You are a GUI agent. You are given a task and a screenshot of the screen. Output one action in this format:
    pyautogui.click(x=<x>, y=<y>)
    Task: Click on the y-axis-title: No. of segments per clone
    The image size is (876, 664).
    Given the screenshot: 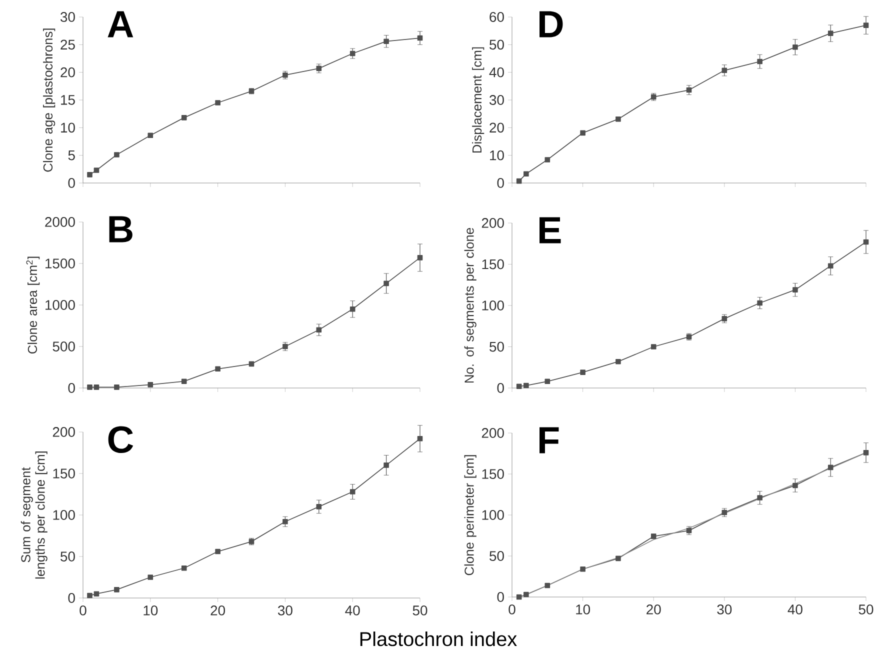 What is the action you would take?
    pyautogui.click(x=470, y=305)
    